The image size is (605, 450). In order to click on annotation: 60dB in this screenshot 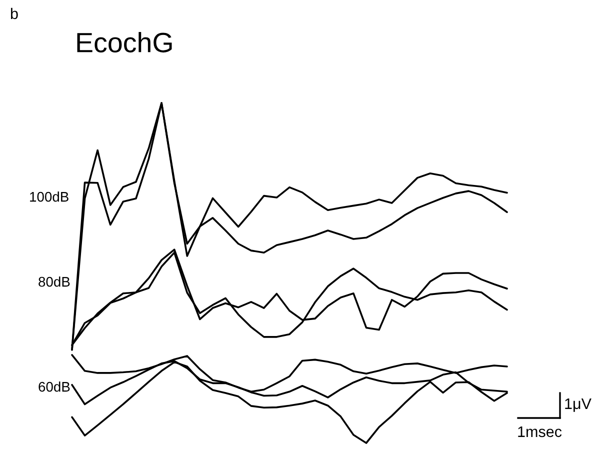, I will do `click(54, 387)`.